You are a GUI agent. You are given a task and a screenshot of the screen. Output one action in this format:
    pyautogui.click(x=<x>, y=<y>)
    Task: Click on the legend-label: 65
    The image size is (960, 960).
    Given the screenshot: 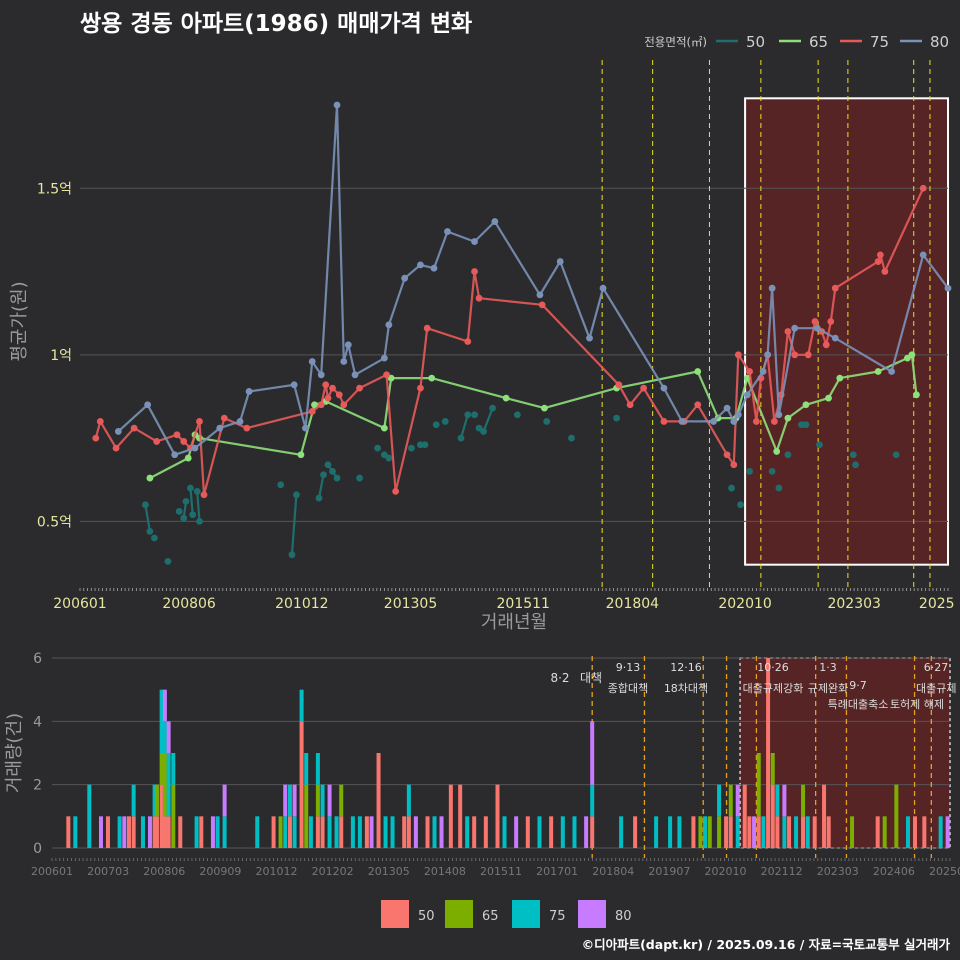 What is the action you would take?
    pyautogui.click(x=818, y=42)
    